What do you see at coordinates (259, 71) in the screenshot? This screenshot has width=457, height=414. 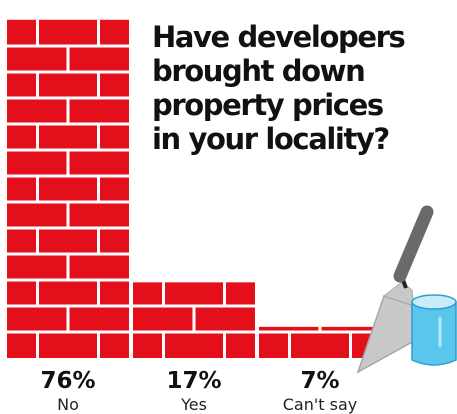 I see `title-line: brought down` at bounding box center [259, 71].